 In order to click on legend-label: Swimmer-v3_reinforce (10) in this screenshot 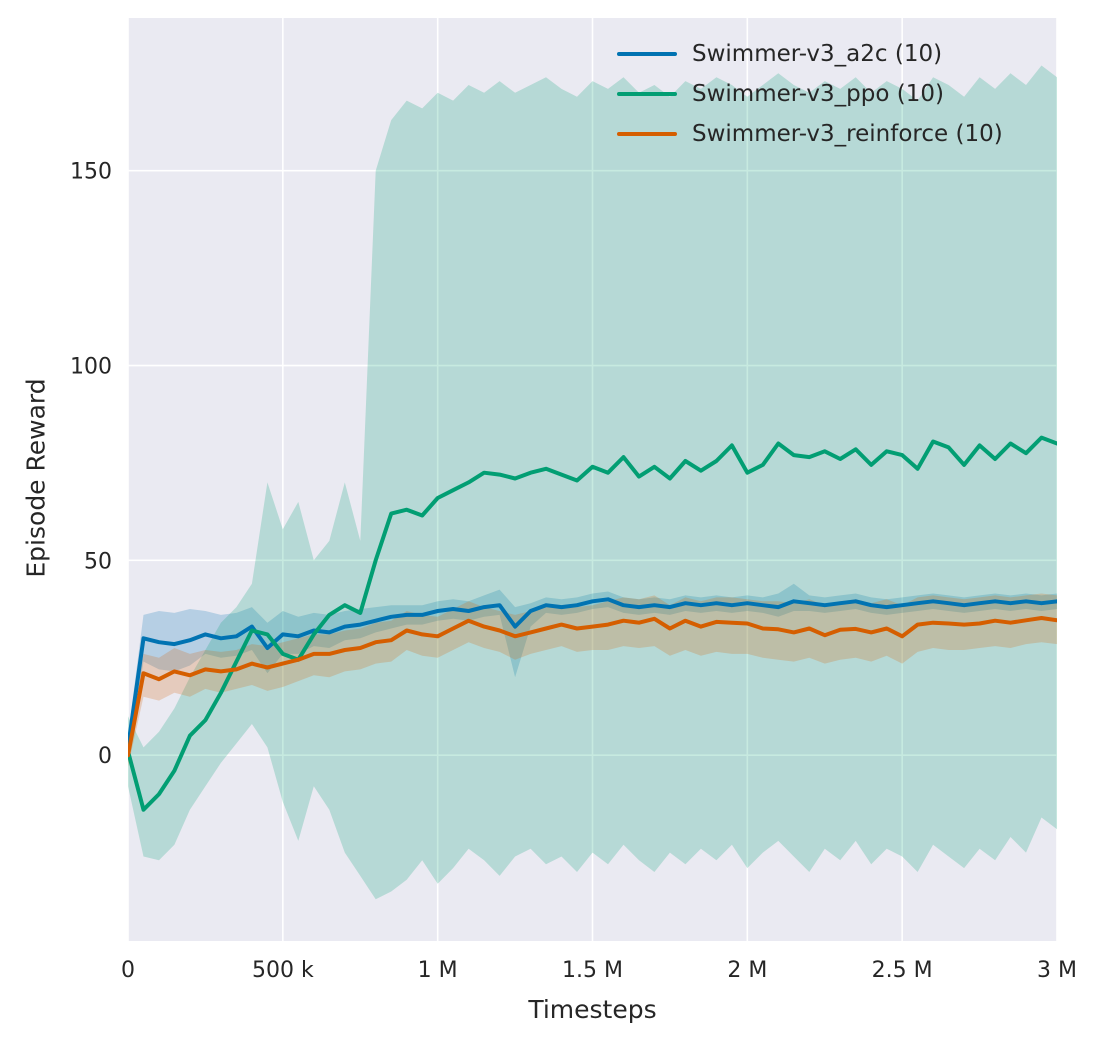, I will do `click(847, 134)`.